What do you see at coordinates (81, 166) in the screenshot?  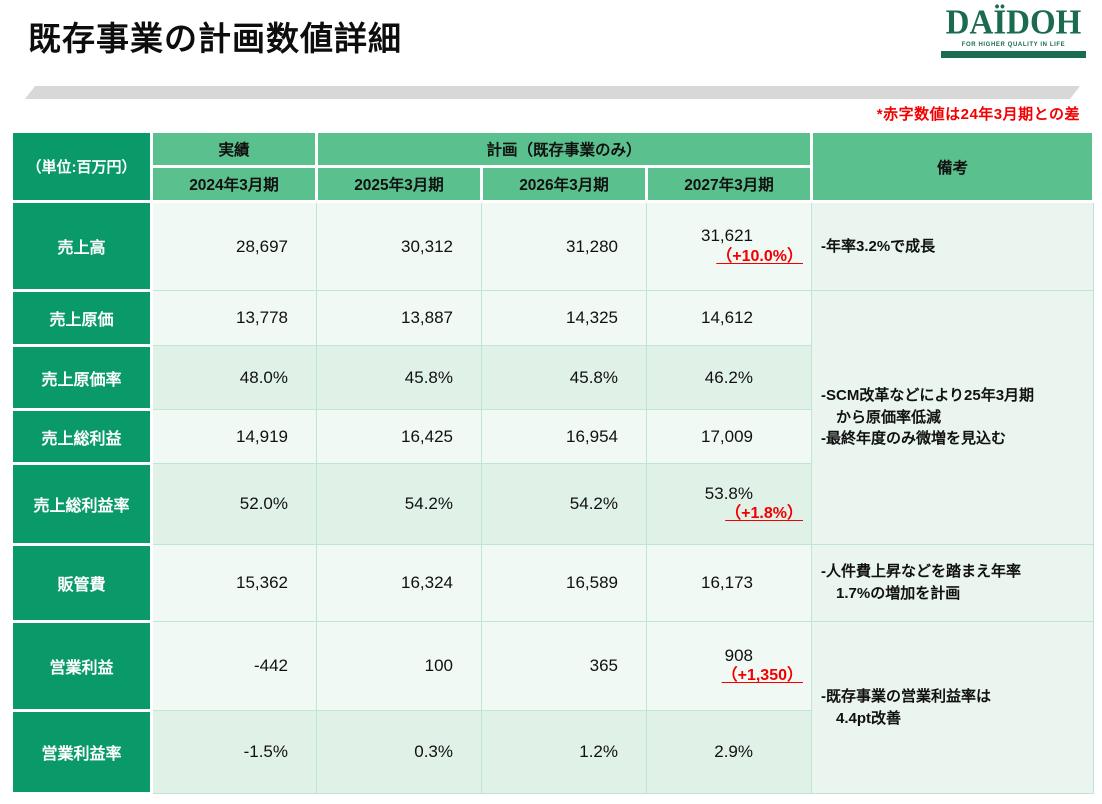 I see `unit-label-cell: （単位:百万円）` at bounding box center [81, 166].